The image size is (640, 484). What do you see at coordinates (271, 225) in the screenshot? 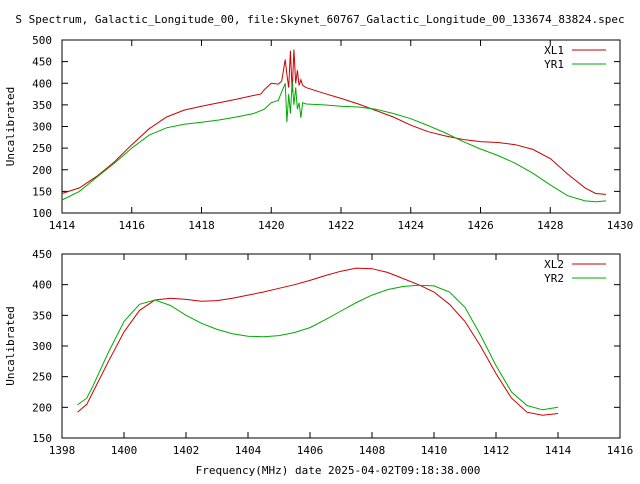
I see `x-tick-label: 1420` at bounding box center [271, 225].